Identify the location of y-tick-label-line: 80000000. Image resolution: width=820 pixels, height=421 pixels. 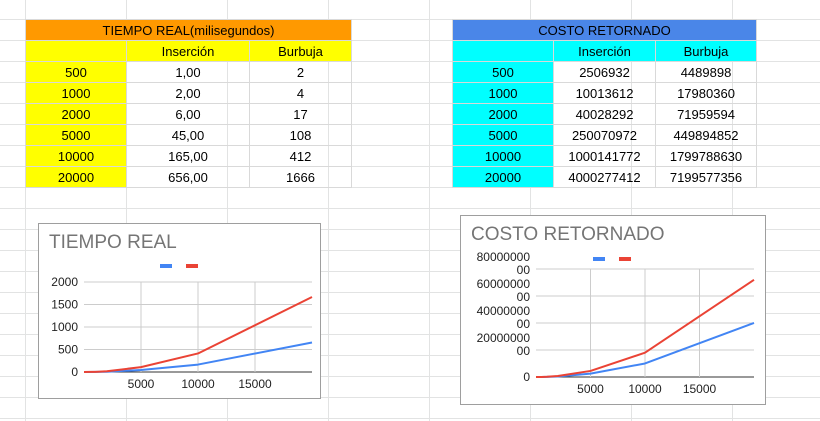
(504, 257).